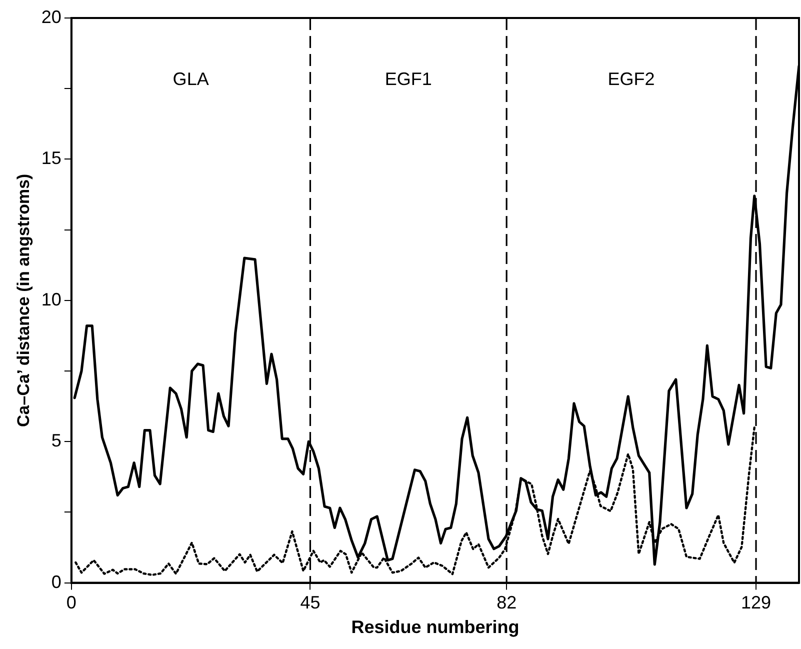 Image resolution: width=801 pixels, height=649 pixels. Describe the element at coordinates (71, 602) in the screenshot. I see `x-tick-label: 0` at that location.